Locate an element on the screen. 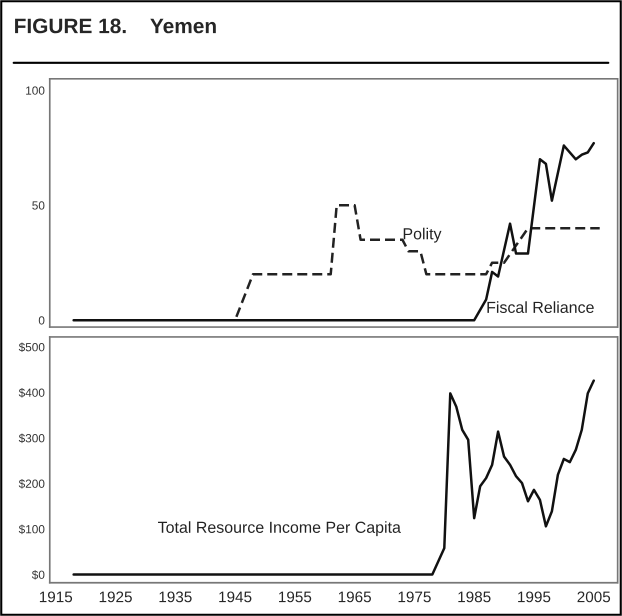  chart-title: FIGURE 18. Yemen is located at coordinates (115, 26).